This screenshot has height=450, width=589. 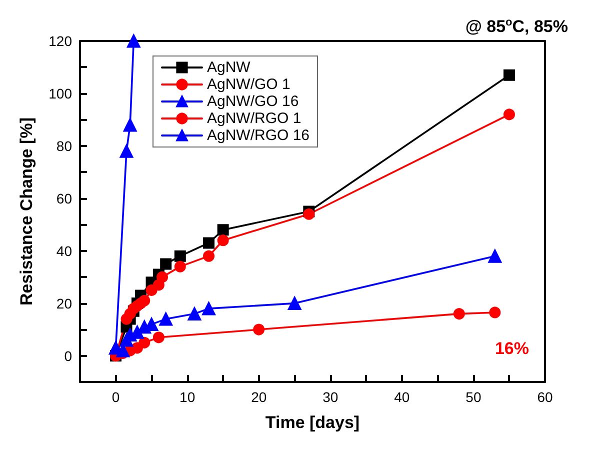 What do you see at coordinates (116, 397) in the screenshot?
I see `x-tick-label: 0` at bounding box center [116, 397].